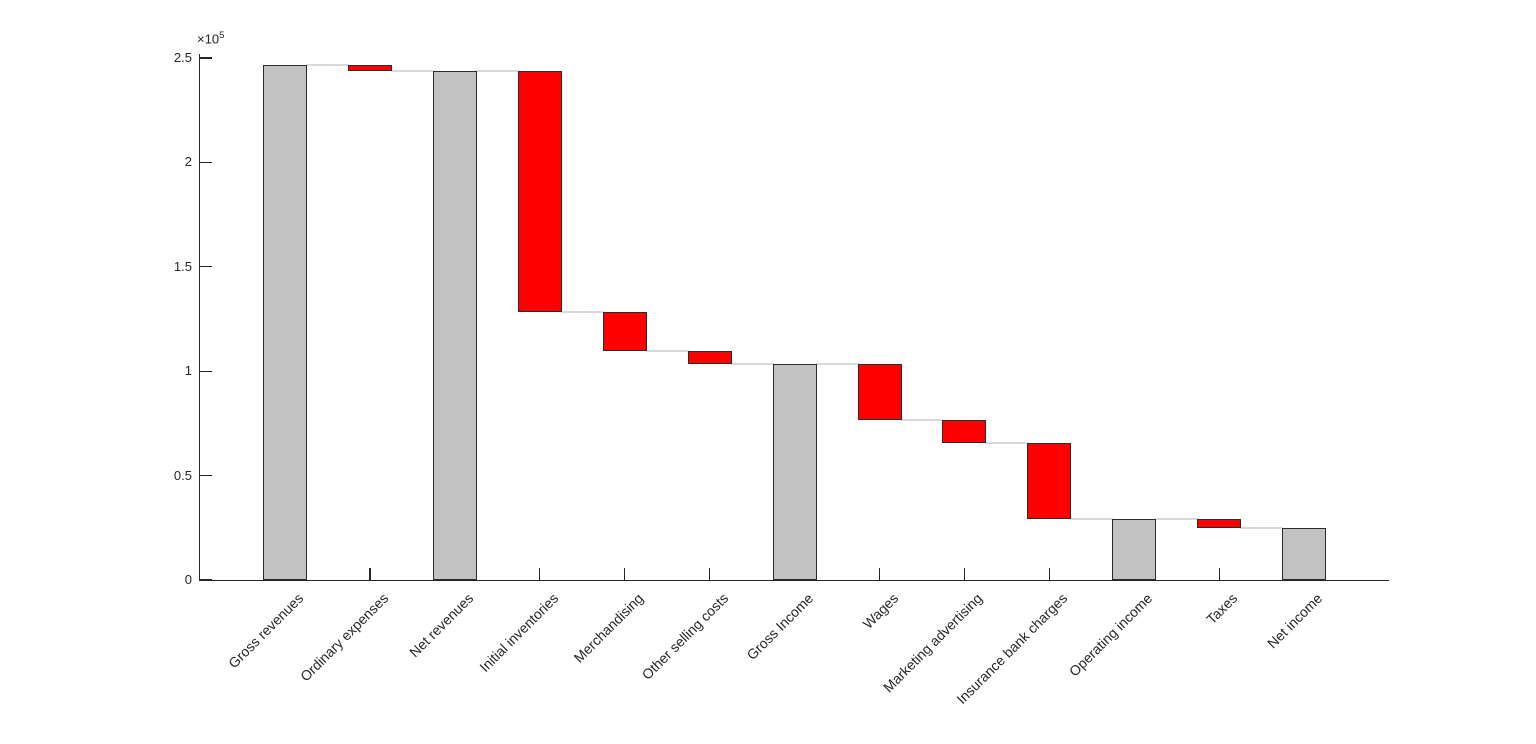  I want to click on y-tick-1.5, so click(206, 267).